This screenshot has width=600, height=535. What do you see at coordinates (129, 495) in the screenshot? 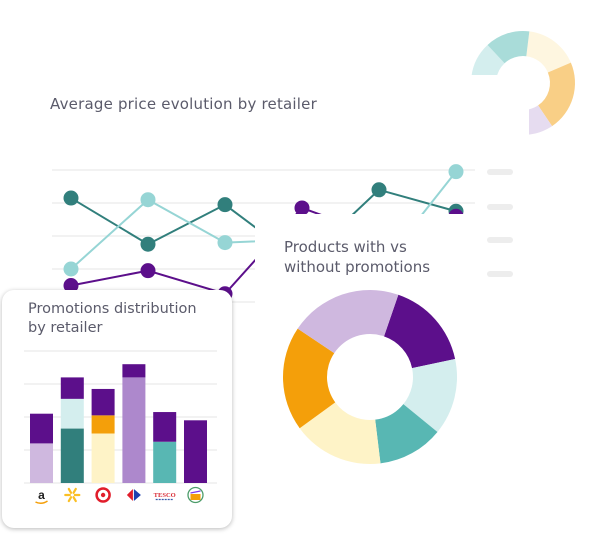
I see `carrefour-left` at bounding box center [129, 495].